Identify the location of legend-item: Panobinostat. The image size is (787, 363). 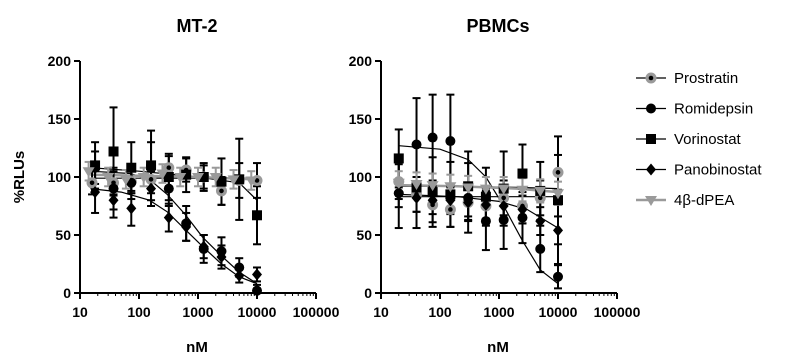
(699, 170).